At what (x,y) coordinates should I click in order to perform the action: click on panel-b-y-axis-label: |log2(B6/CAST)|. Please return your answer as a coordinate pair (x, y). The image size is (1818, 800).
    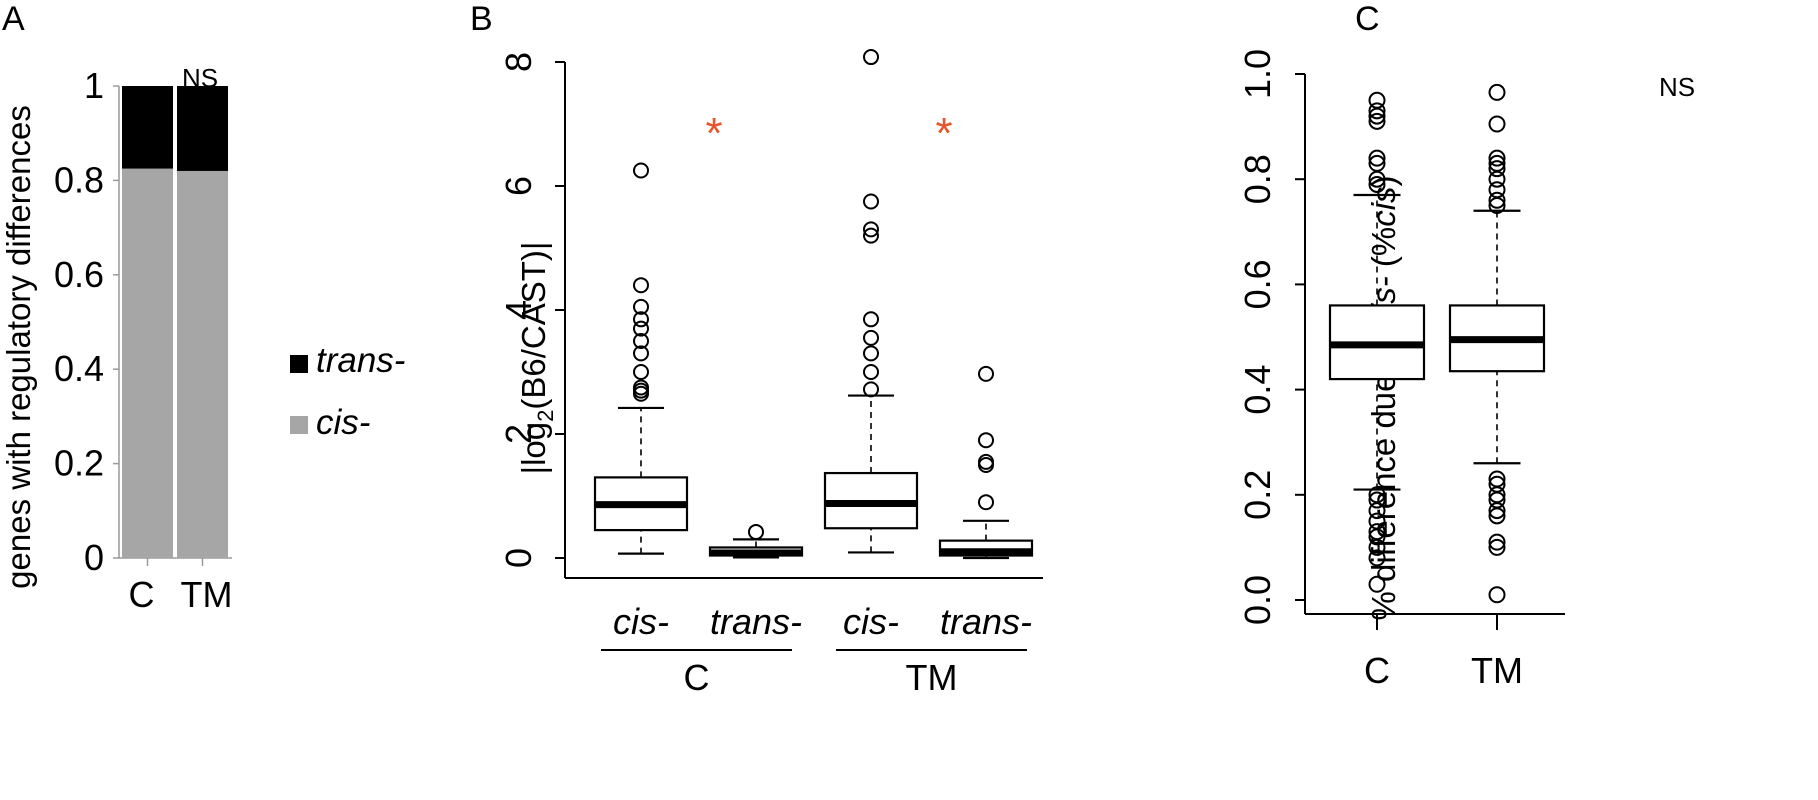
    Looking at the image, I should click on (536, 358).